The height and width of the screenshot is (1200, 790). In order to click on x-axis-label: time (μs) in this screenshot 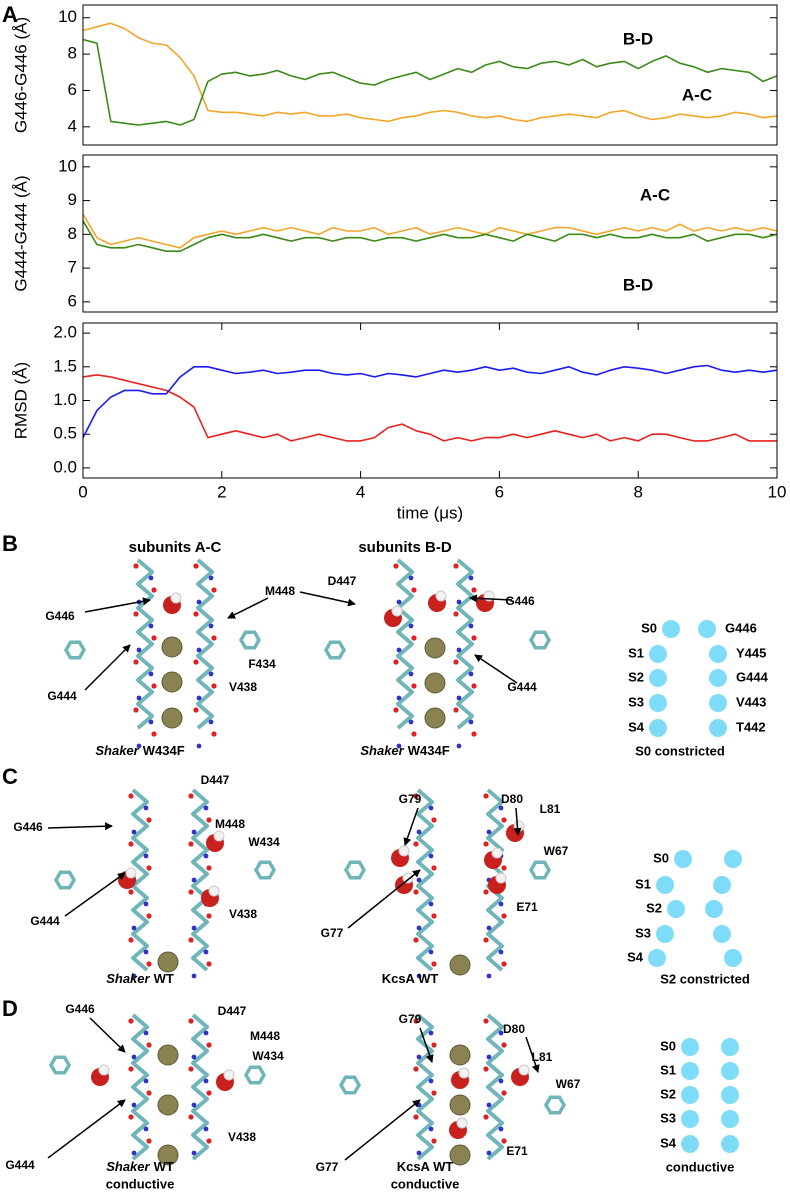, I will do `click(430, 512)`.